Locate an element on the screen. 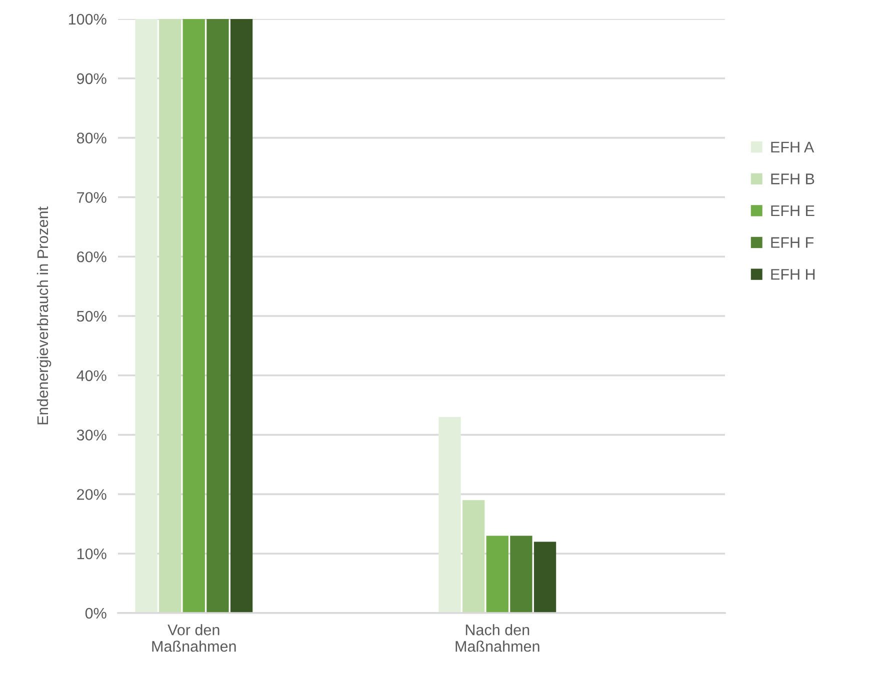 Image resolution: width=872 pixels, height=684 pixels. y-tick-label: 70% is located at coordinates (91, 197).